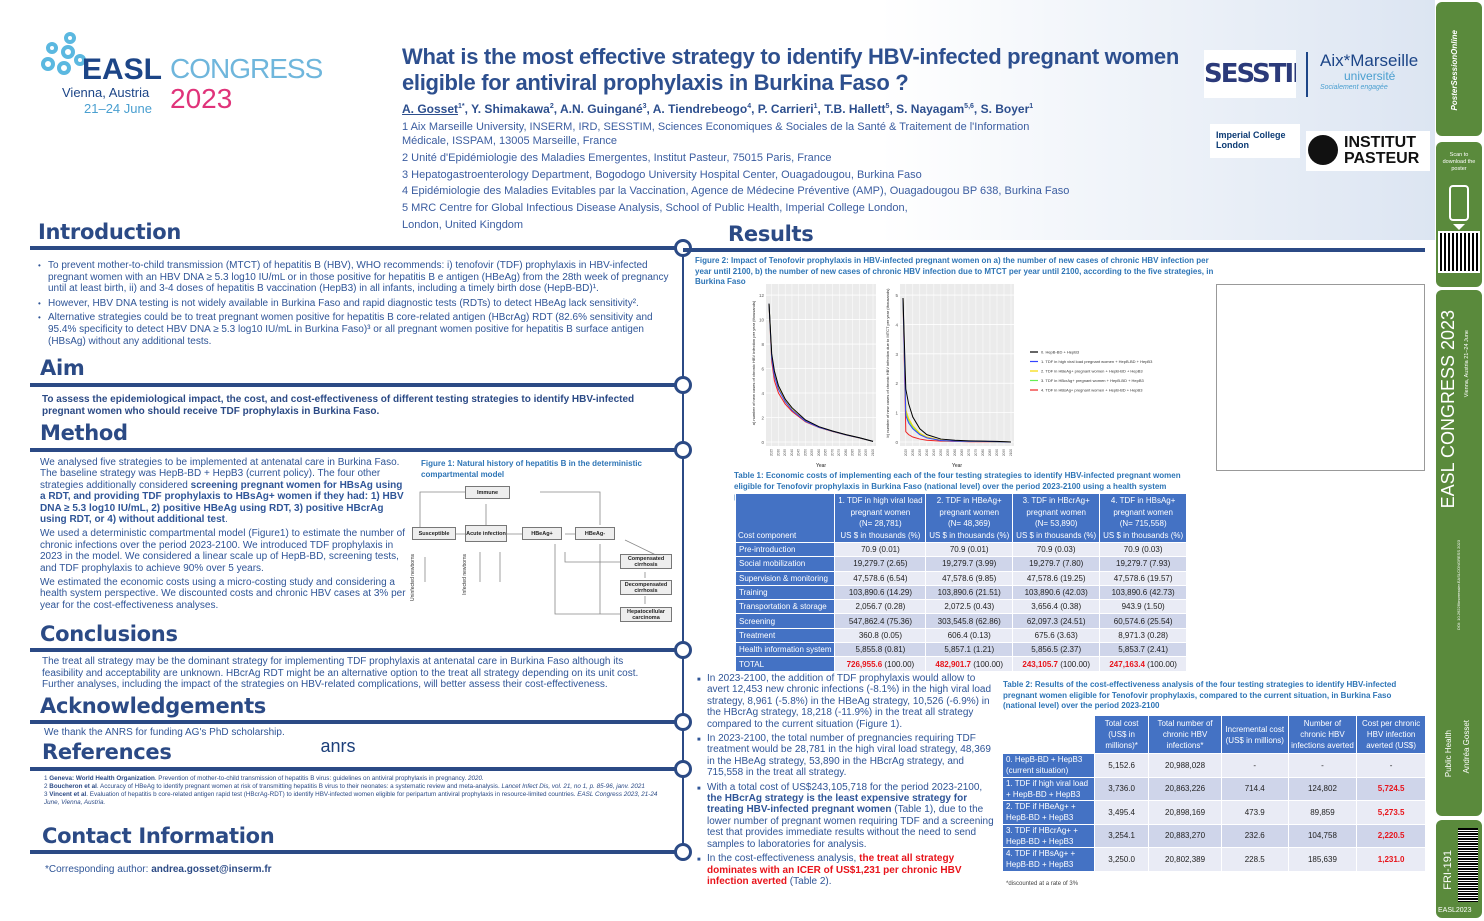 The image size is (1484, 921). Describe the element at coordinates (785, 518) in the screenshot. I see `column-header: Cost component` at that location.